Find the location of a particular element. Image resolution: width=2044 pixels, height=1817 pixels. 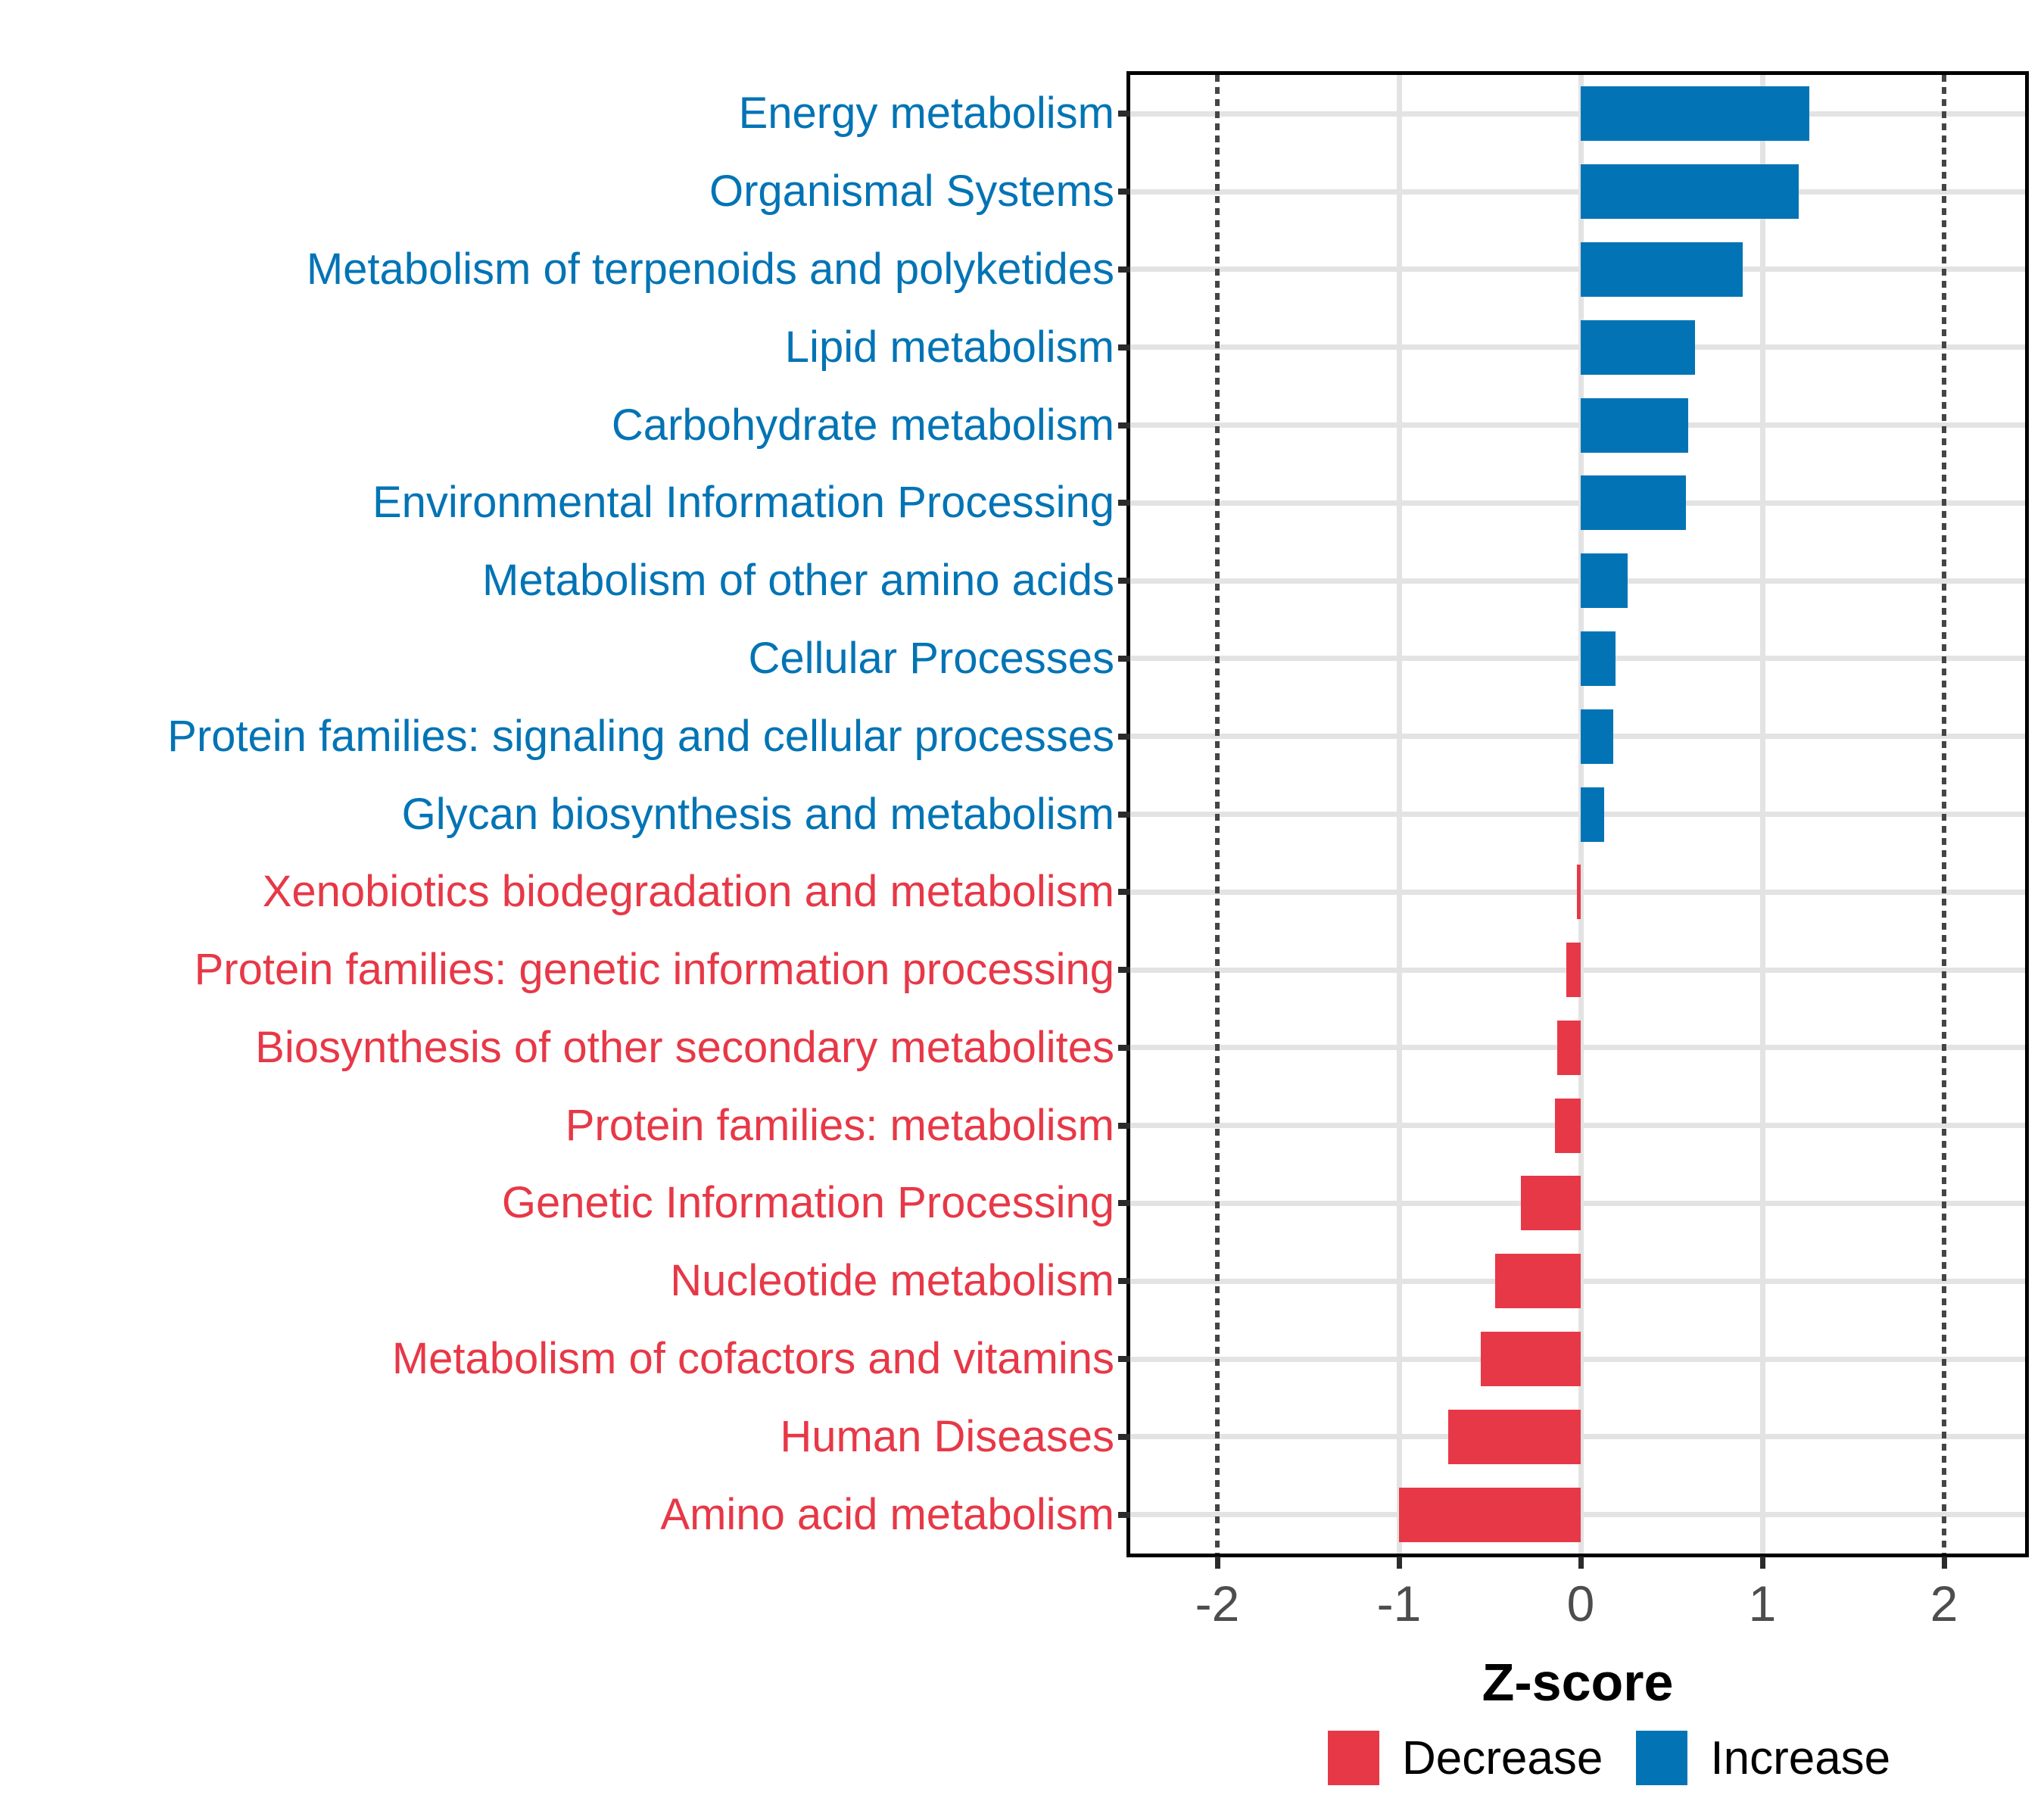

x-tick-label: 2 is located at coordinates (1944, 1603).